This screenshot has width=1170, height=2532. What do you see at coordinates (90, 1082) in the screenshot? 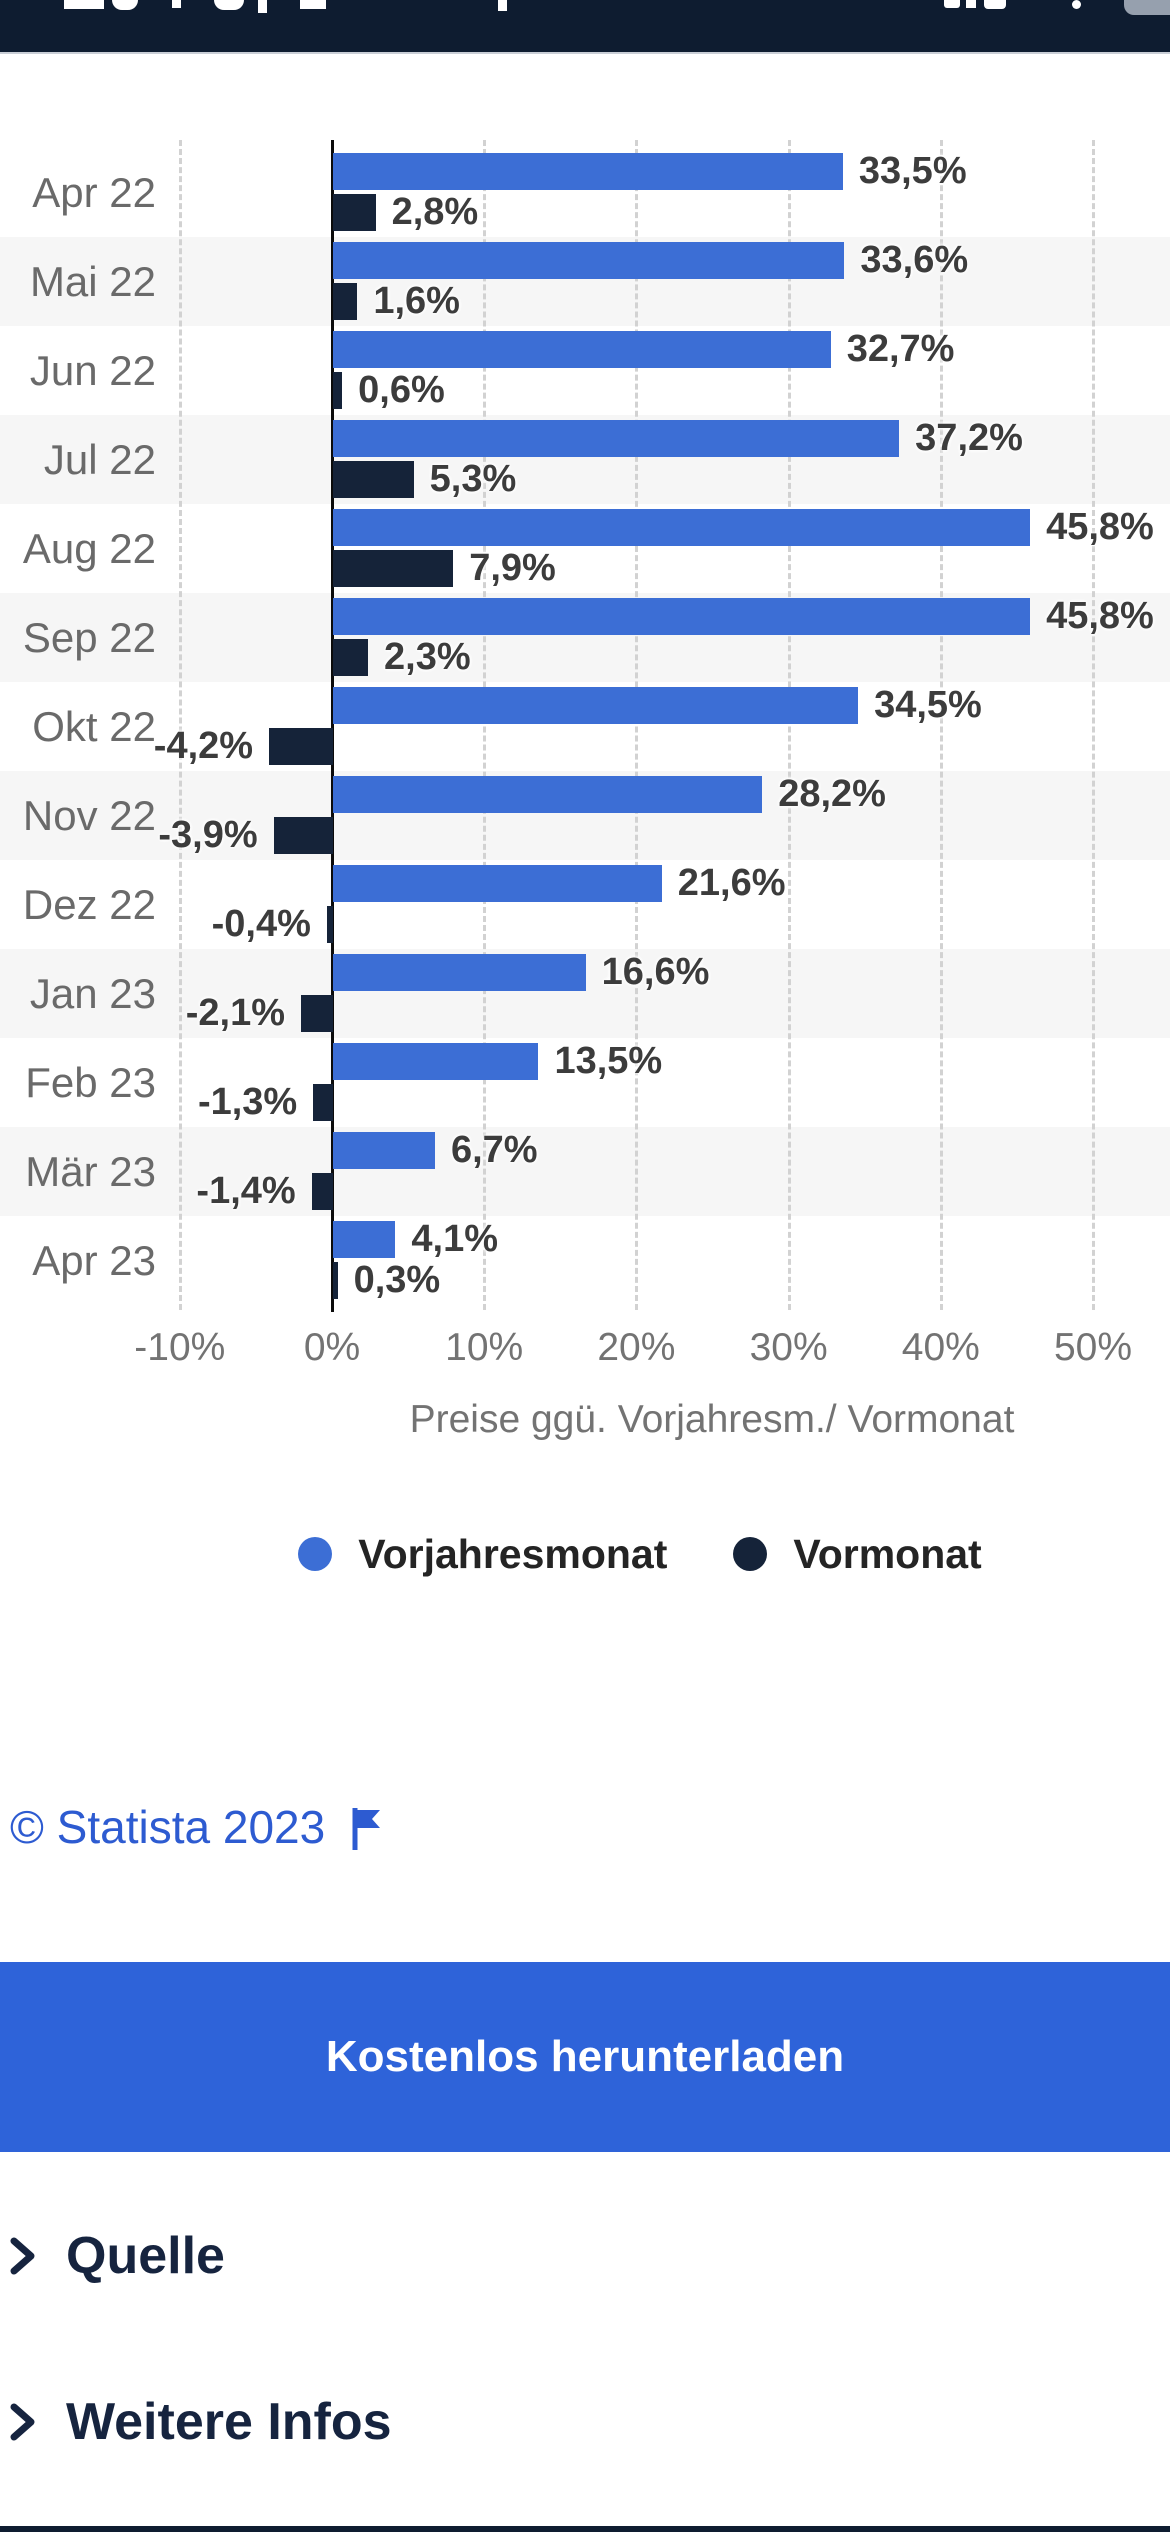
I see `category-label: Feb 23` at bounding box center [90, 1082].